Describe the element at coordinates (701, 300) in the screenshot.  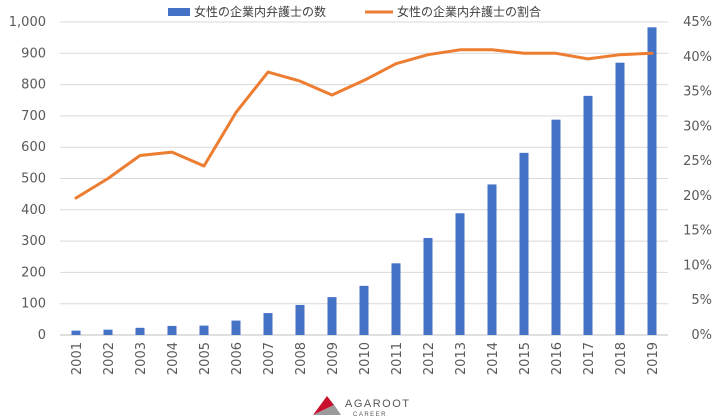
I see `y-right-tick-label: 5%` at that location.